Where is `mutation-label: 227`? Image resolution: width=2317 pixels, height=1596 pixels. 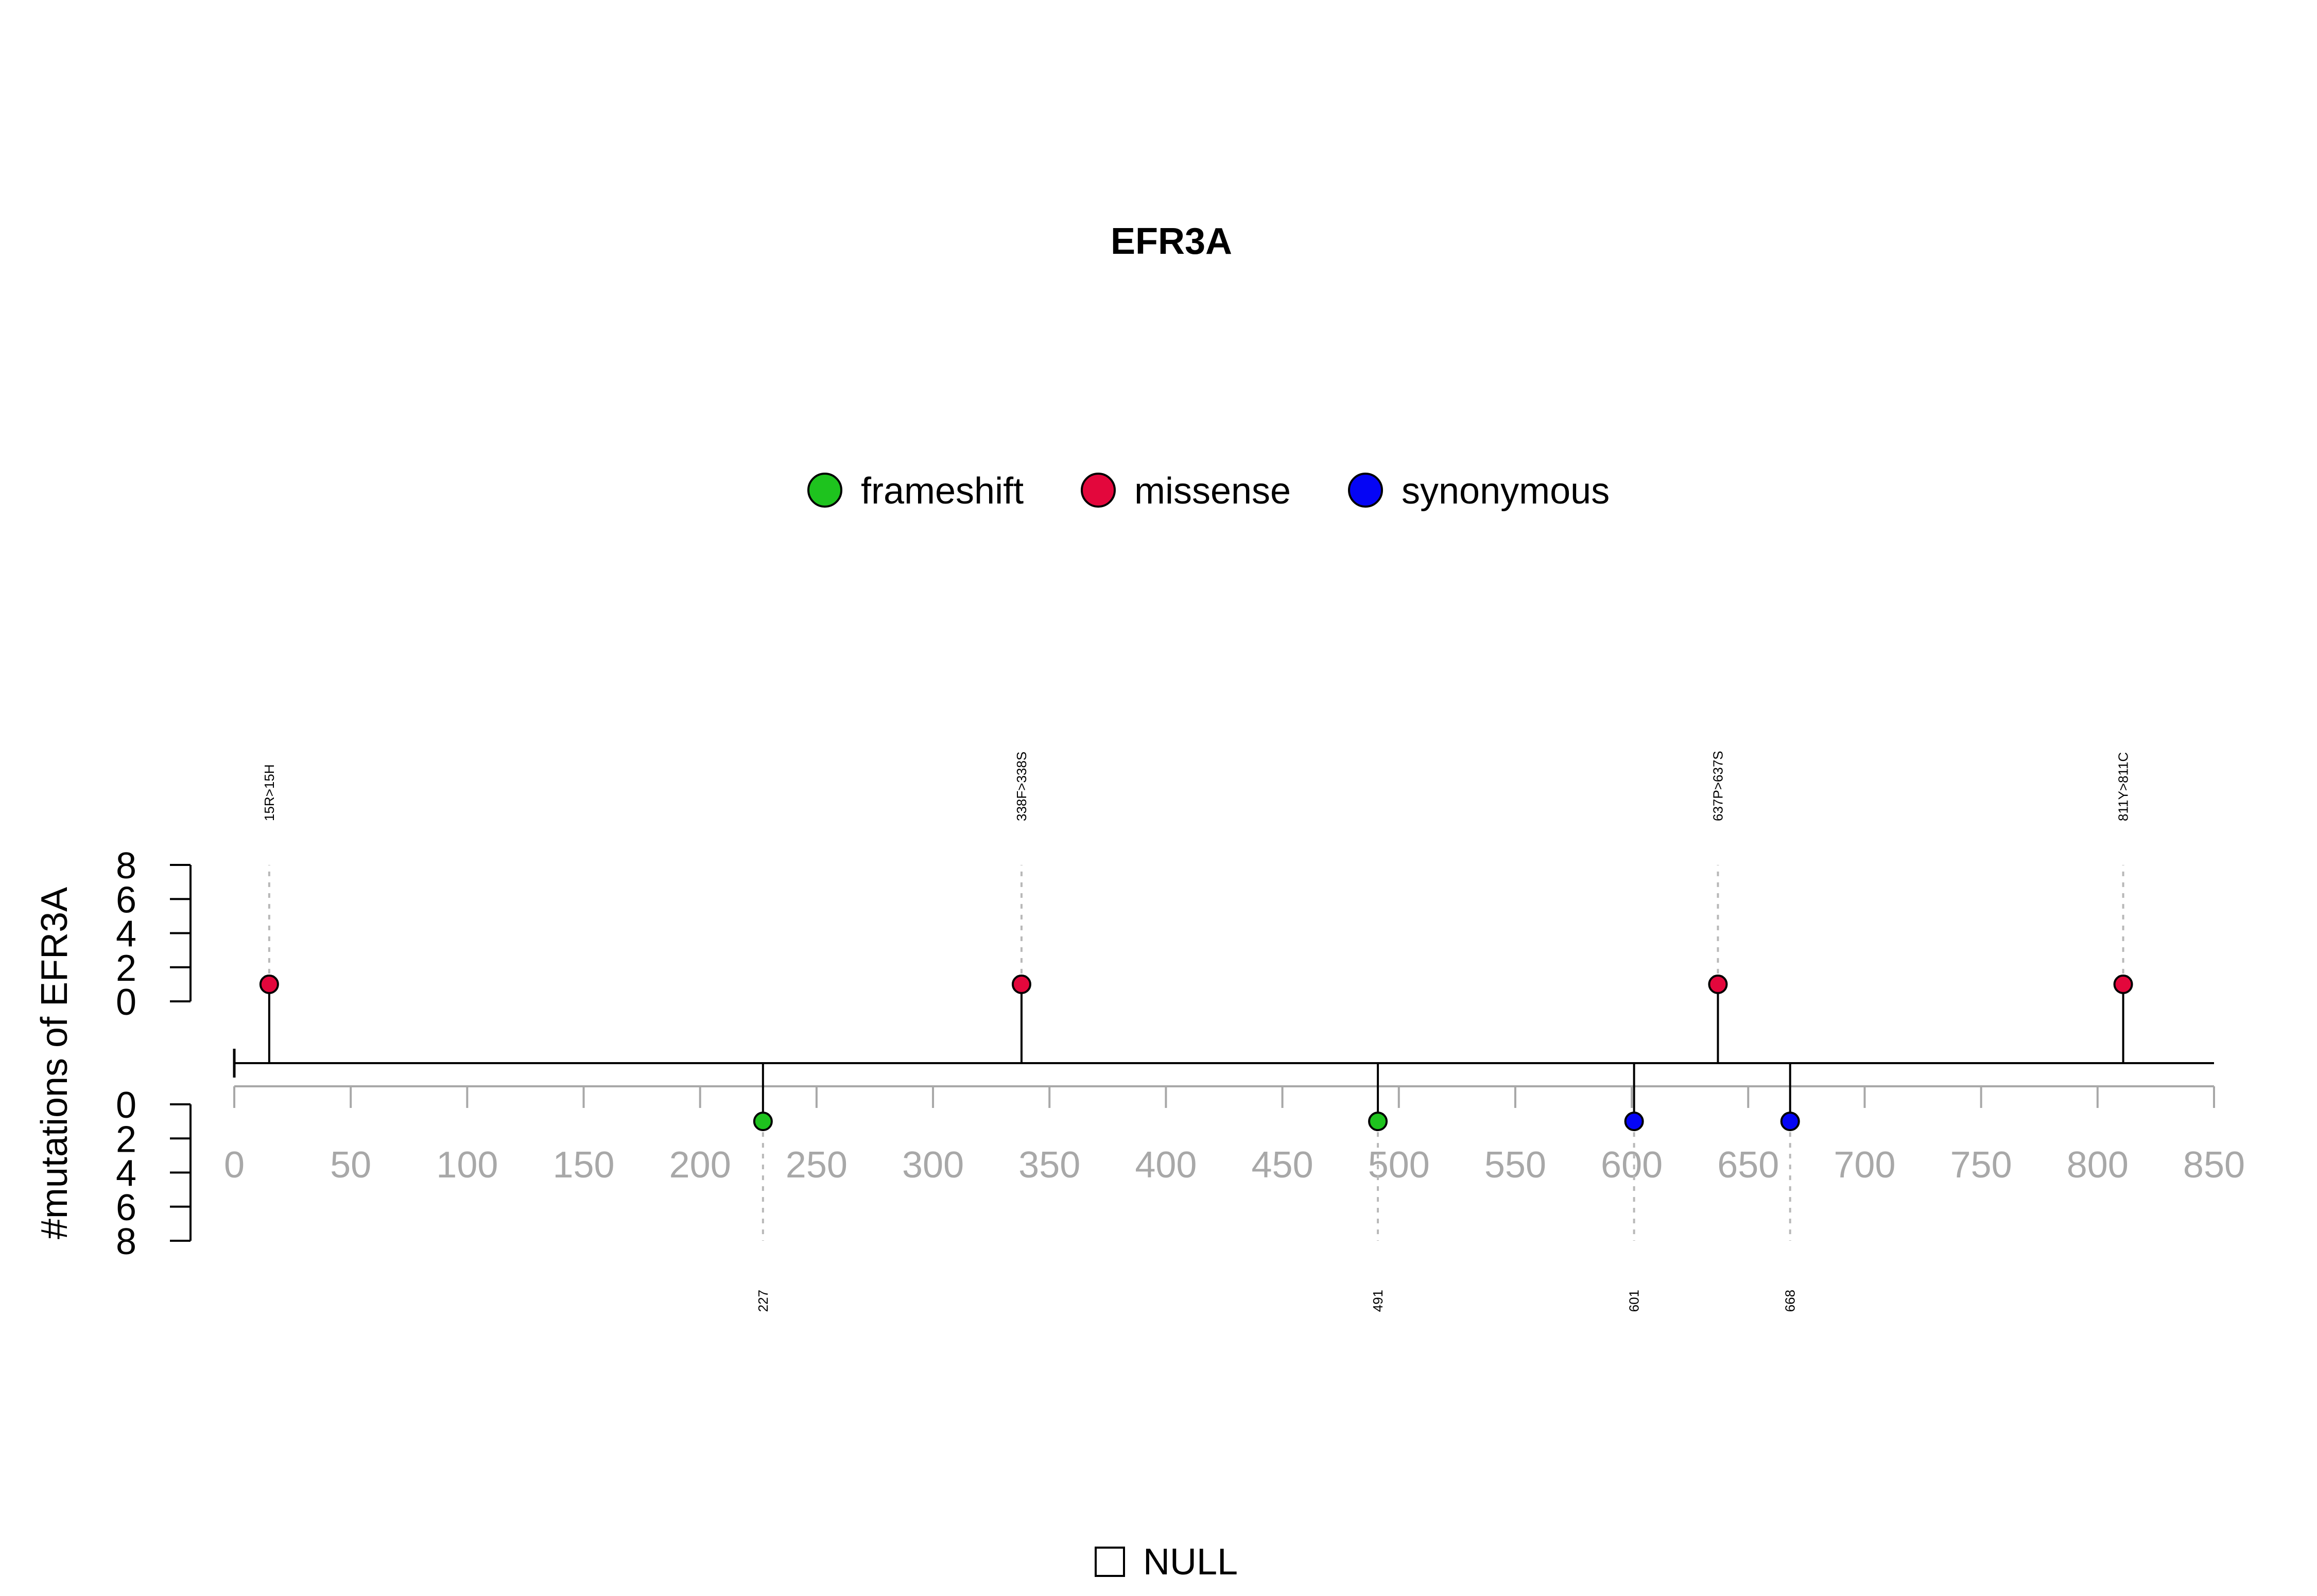 mutation-label: 227 is located at coordinates (763, 1301).